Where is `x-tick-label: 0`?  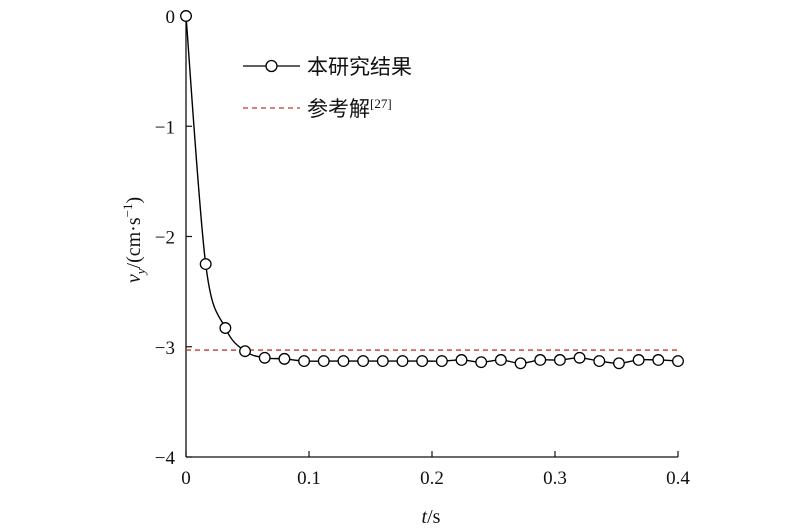 x-tick-label: 0 is located at coordinates (186, 478).